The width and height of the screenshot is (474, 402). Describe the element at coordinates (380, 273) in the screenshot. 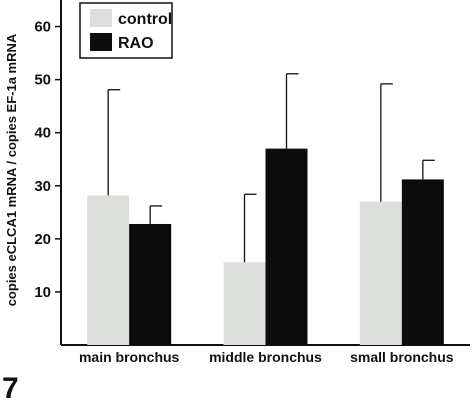

I see `bar-control-small-bronchus` at that location.